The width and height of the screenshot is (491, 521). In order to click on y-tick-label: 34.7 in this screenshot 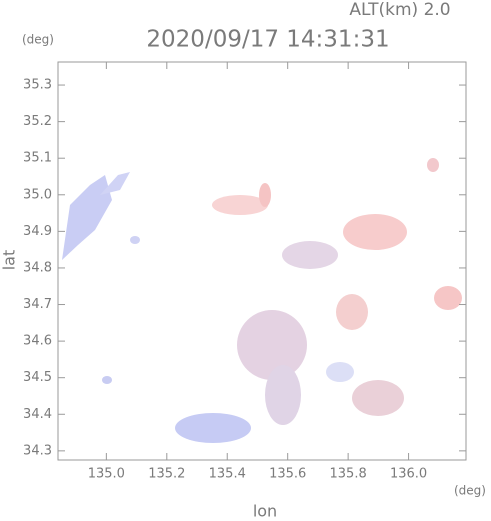, I will do `click(37, 304)`.